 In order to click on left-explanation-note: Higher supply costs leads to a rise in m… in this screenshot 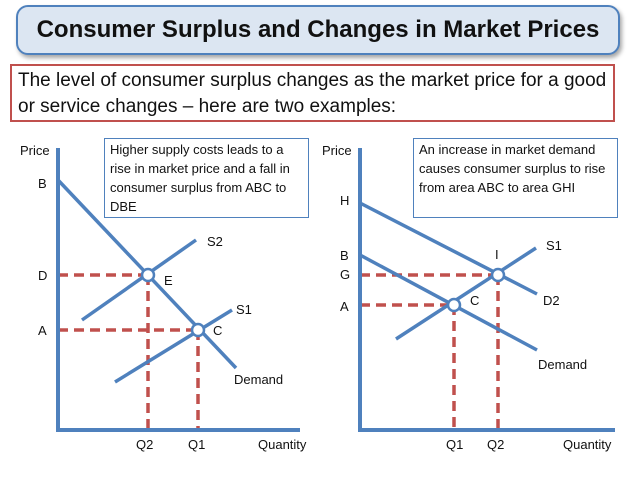, I will do `click(206, 178)`.